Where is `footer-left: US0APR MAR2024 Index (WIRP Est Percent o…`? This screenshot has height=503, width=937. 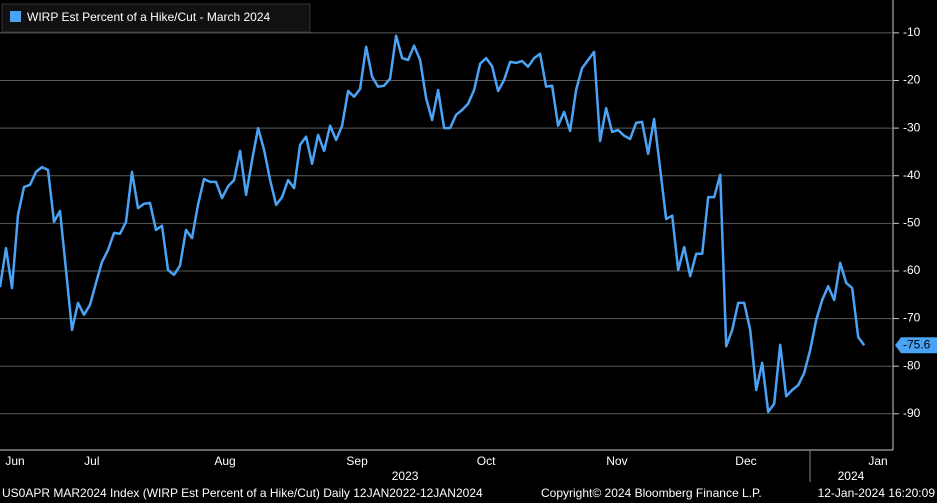
footer-left: US0APR MAR2024 Index (WIRP Est Percent o… is located at coordinates (242, 493).